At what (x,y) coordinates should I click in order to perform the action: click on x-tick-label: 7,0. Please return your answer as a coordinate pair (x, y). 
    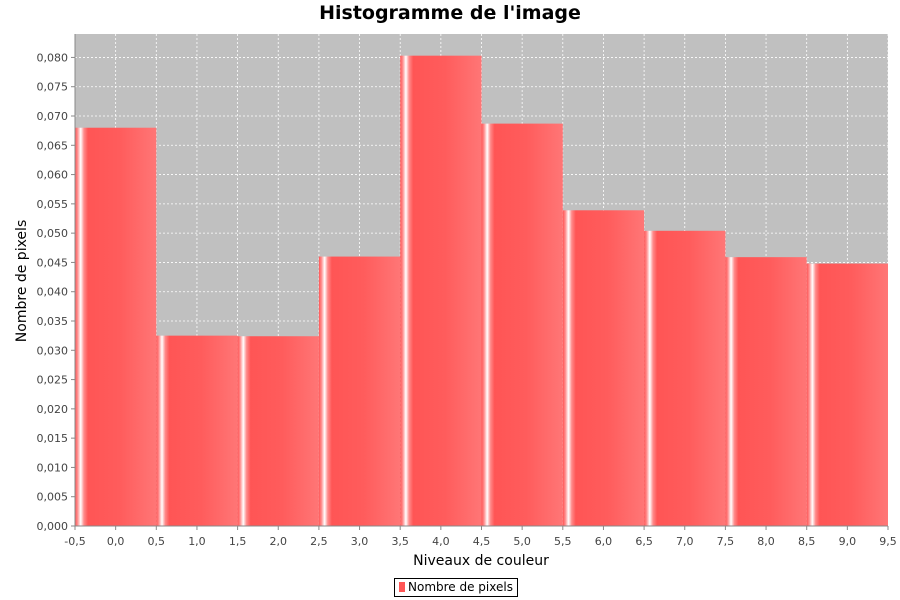
    Looking at the image, I should click on (685, 541).